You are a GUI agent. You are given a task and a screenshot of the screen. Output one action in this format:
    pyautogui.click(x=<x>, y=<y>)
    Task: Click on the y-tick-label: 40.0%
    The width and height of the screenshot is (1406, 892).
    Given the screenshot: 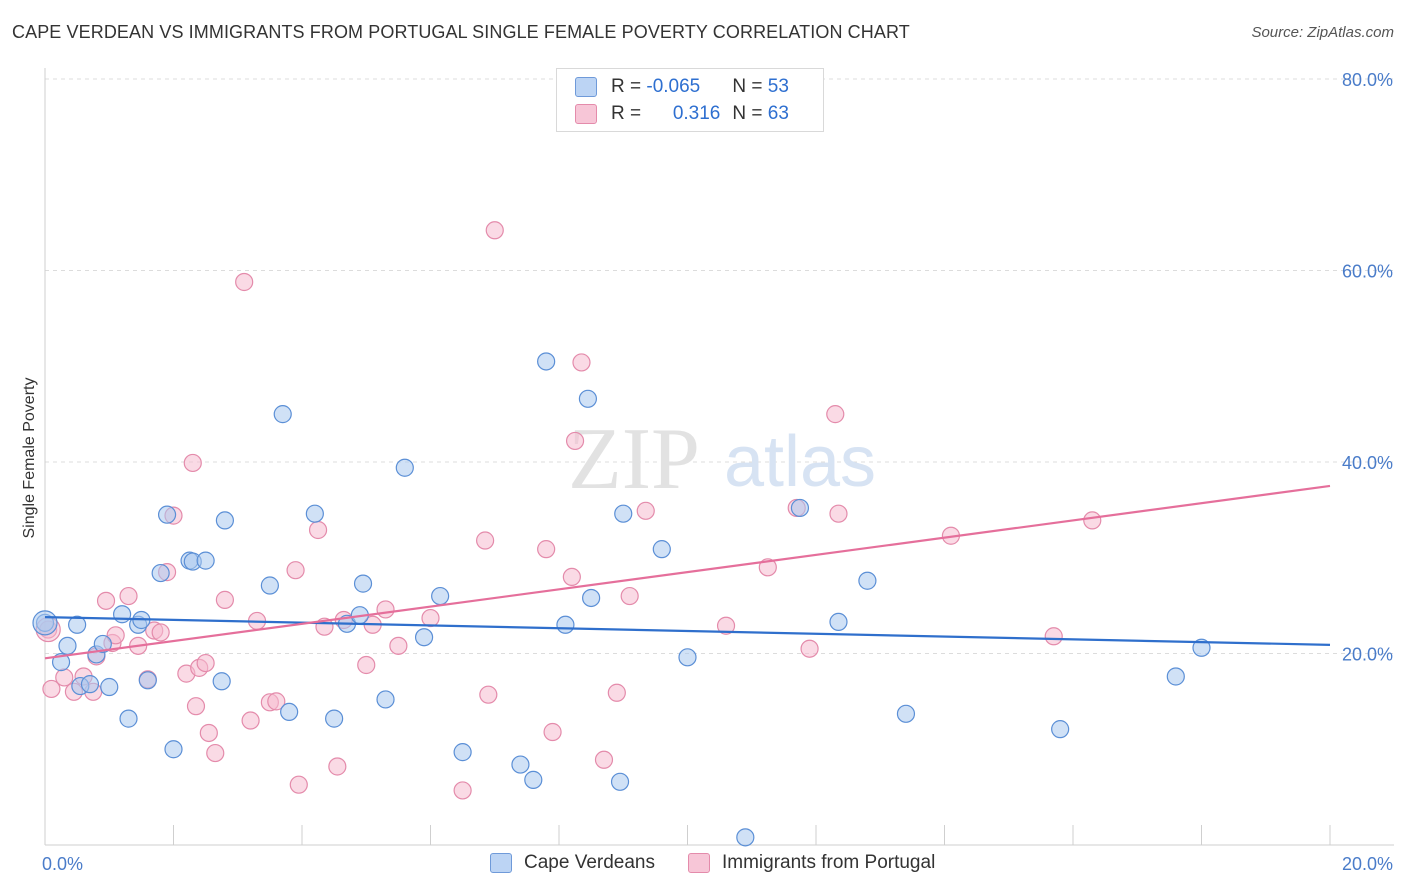 What is the action you would take?
    pyautogui.click(x=1367, y=463)
    